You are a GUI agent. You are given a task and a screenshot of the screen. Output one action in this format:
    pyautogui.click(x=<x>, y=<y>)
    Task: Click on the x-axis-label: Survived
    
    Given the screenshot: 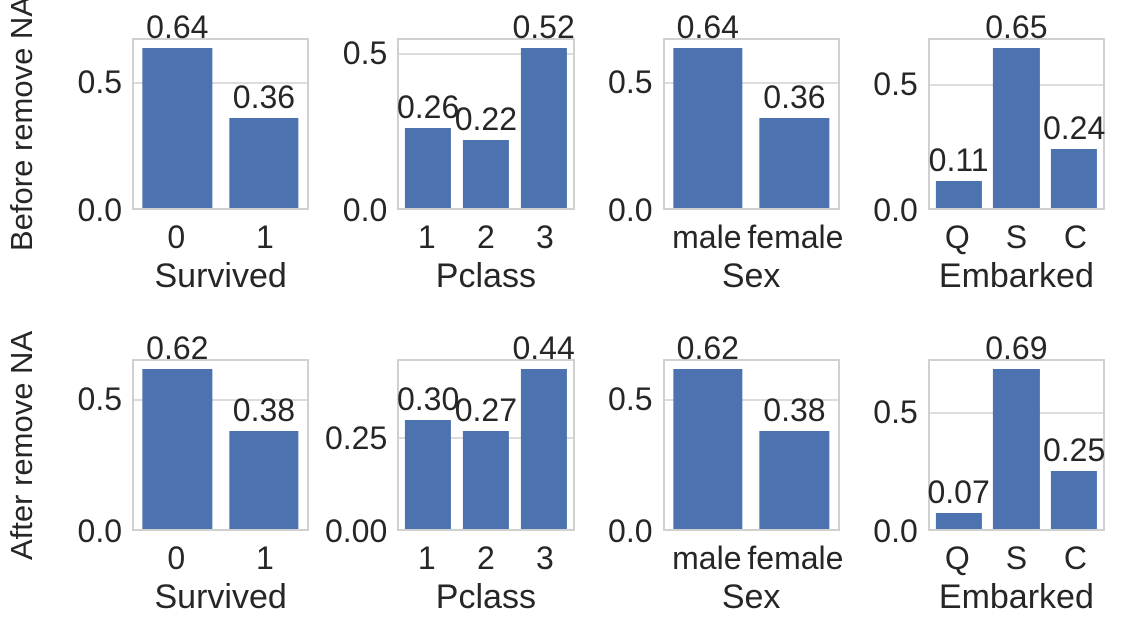 What is the action you would take?
    pyautogui.click(x=220, y=276)
    